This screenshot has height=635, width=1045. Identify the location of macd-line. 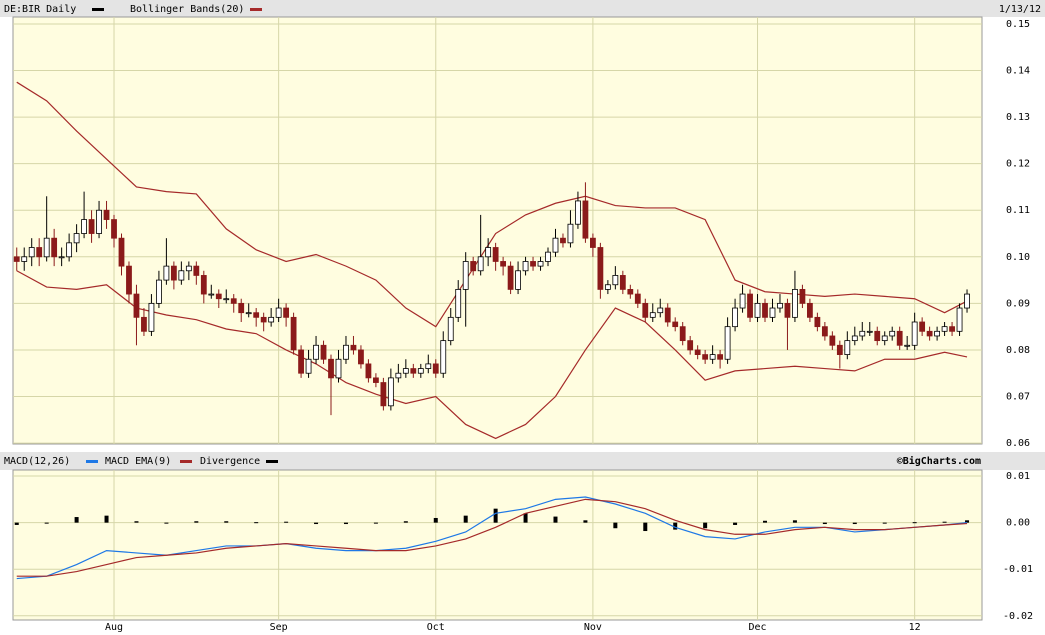
(492, 538).